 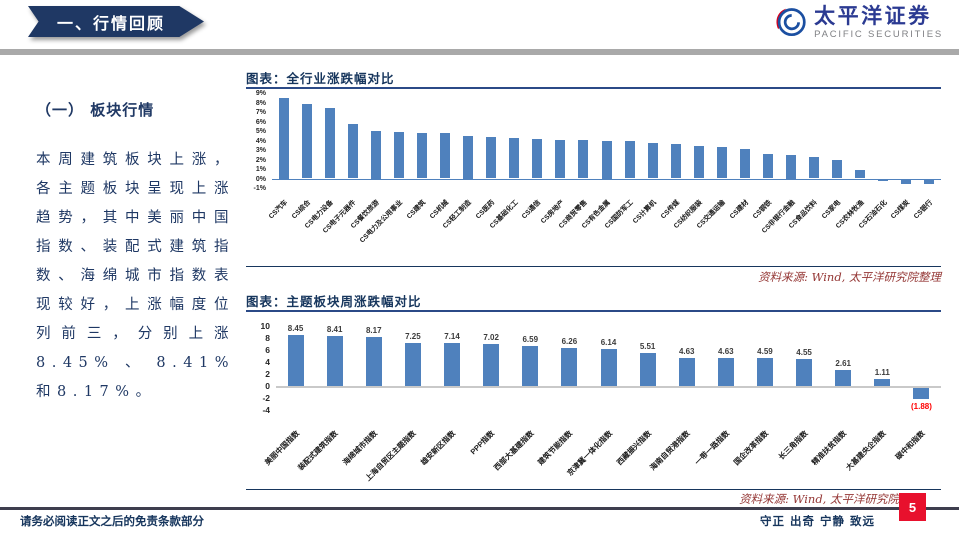 What do you see at coordinates (479, 52) in the screenshot?
I see `header-divider` at bounding box center [479, 52].